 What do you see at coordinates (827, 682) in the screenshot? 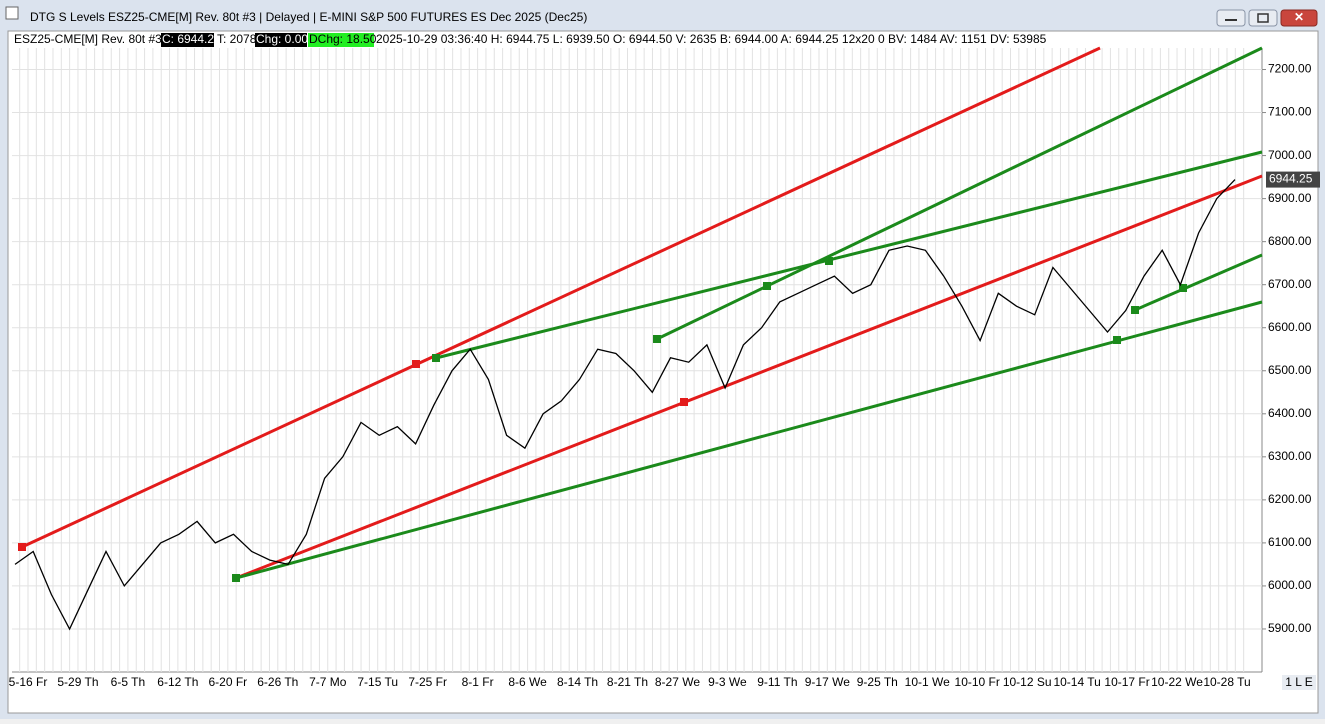
I see `x-tick-label: 9-17 We` at bounding box center [827, 682].